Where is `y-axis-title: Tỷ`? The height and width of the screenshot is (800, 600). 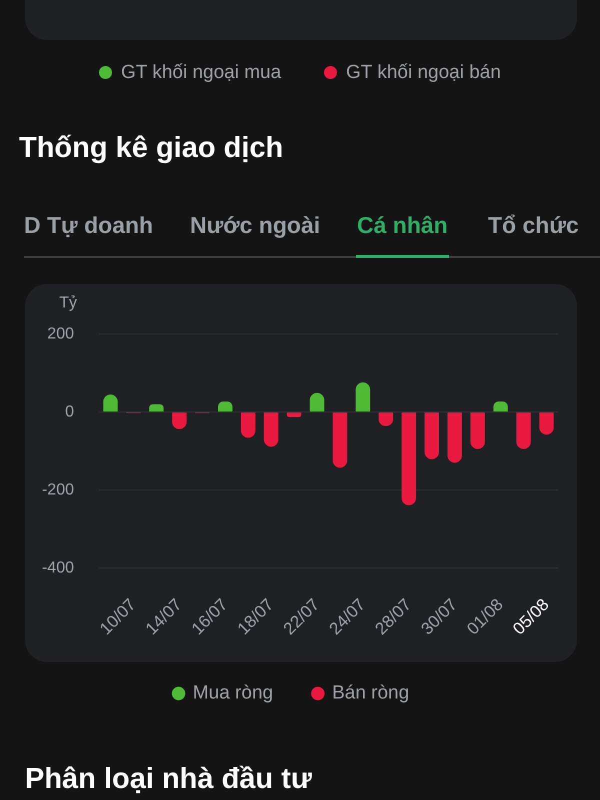 y-axis-title: Tỷ is located at coordinates (68, 303).